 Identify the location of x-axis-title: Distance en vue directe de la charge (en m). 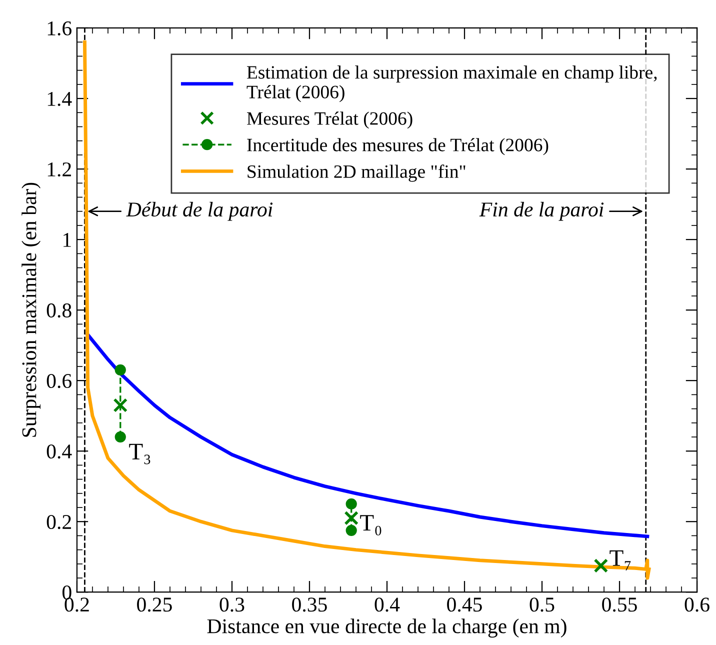
(386, 628).